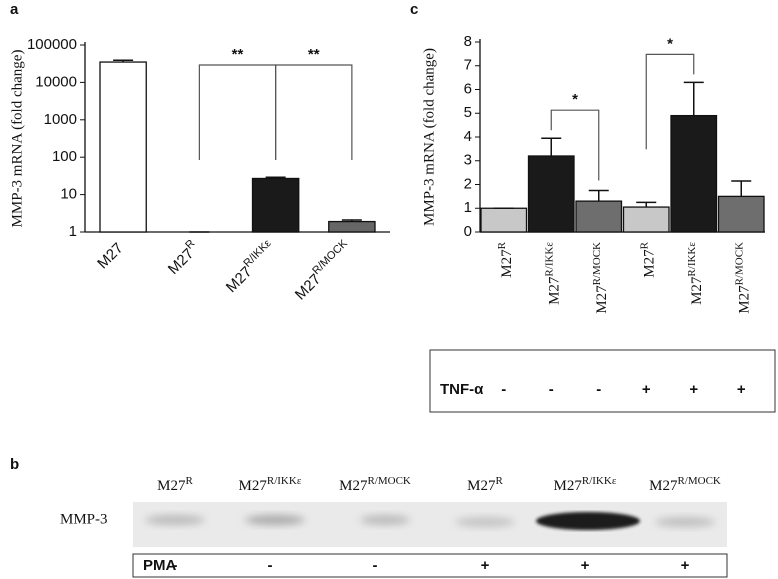 The height and width of the screenshot is (579, 778). What do you see at coordinates (468, 136) in the screenshot?
I see `y-tick-label: 4` at bounding box center [468, 136].